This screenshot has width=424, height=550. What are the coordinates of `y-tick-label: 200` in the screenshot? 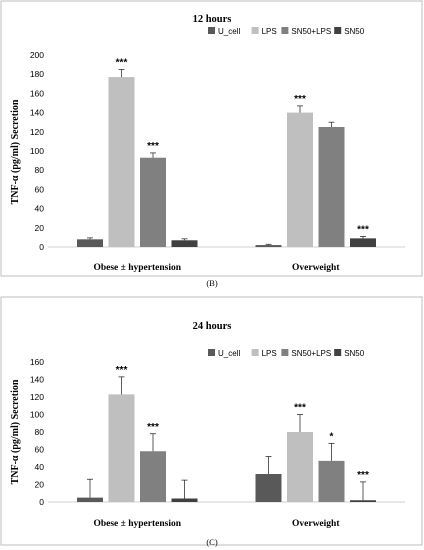 It's located at (37, 55).